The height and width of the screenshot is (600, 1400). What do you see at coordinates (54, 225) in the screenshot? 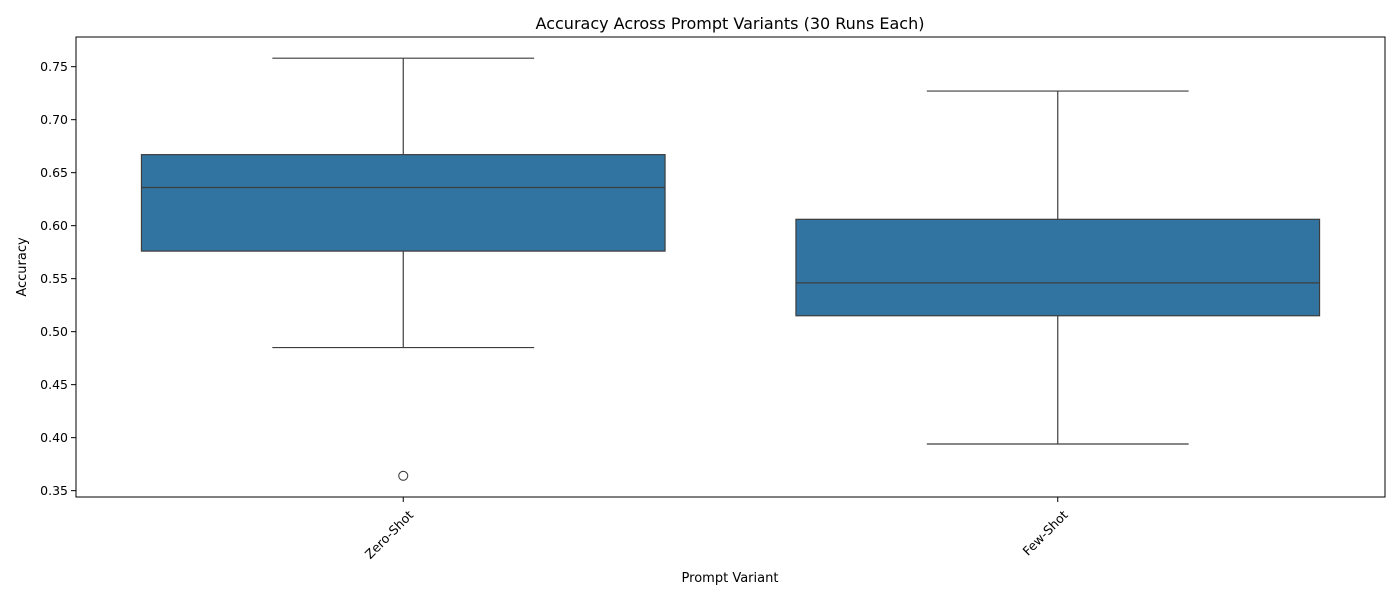
I see `y-tick-label: 0.60` at bounding box center [54, 225].